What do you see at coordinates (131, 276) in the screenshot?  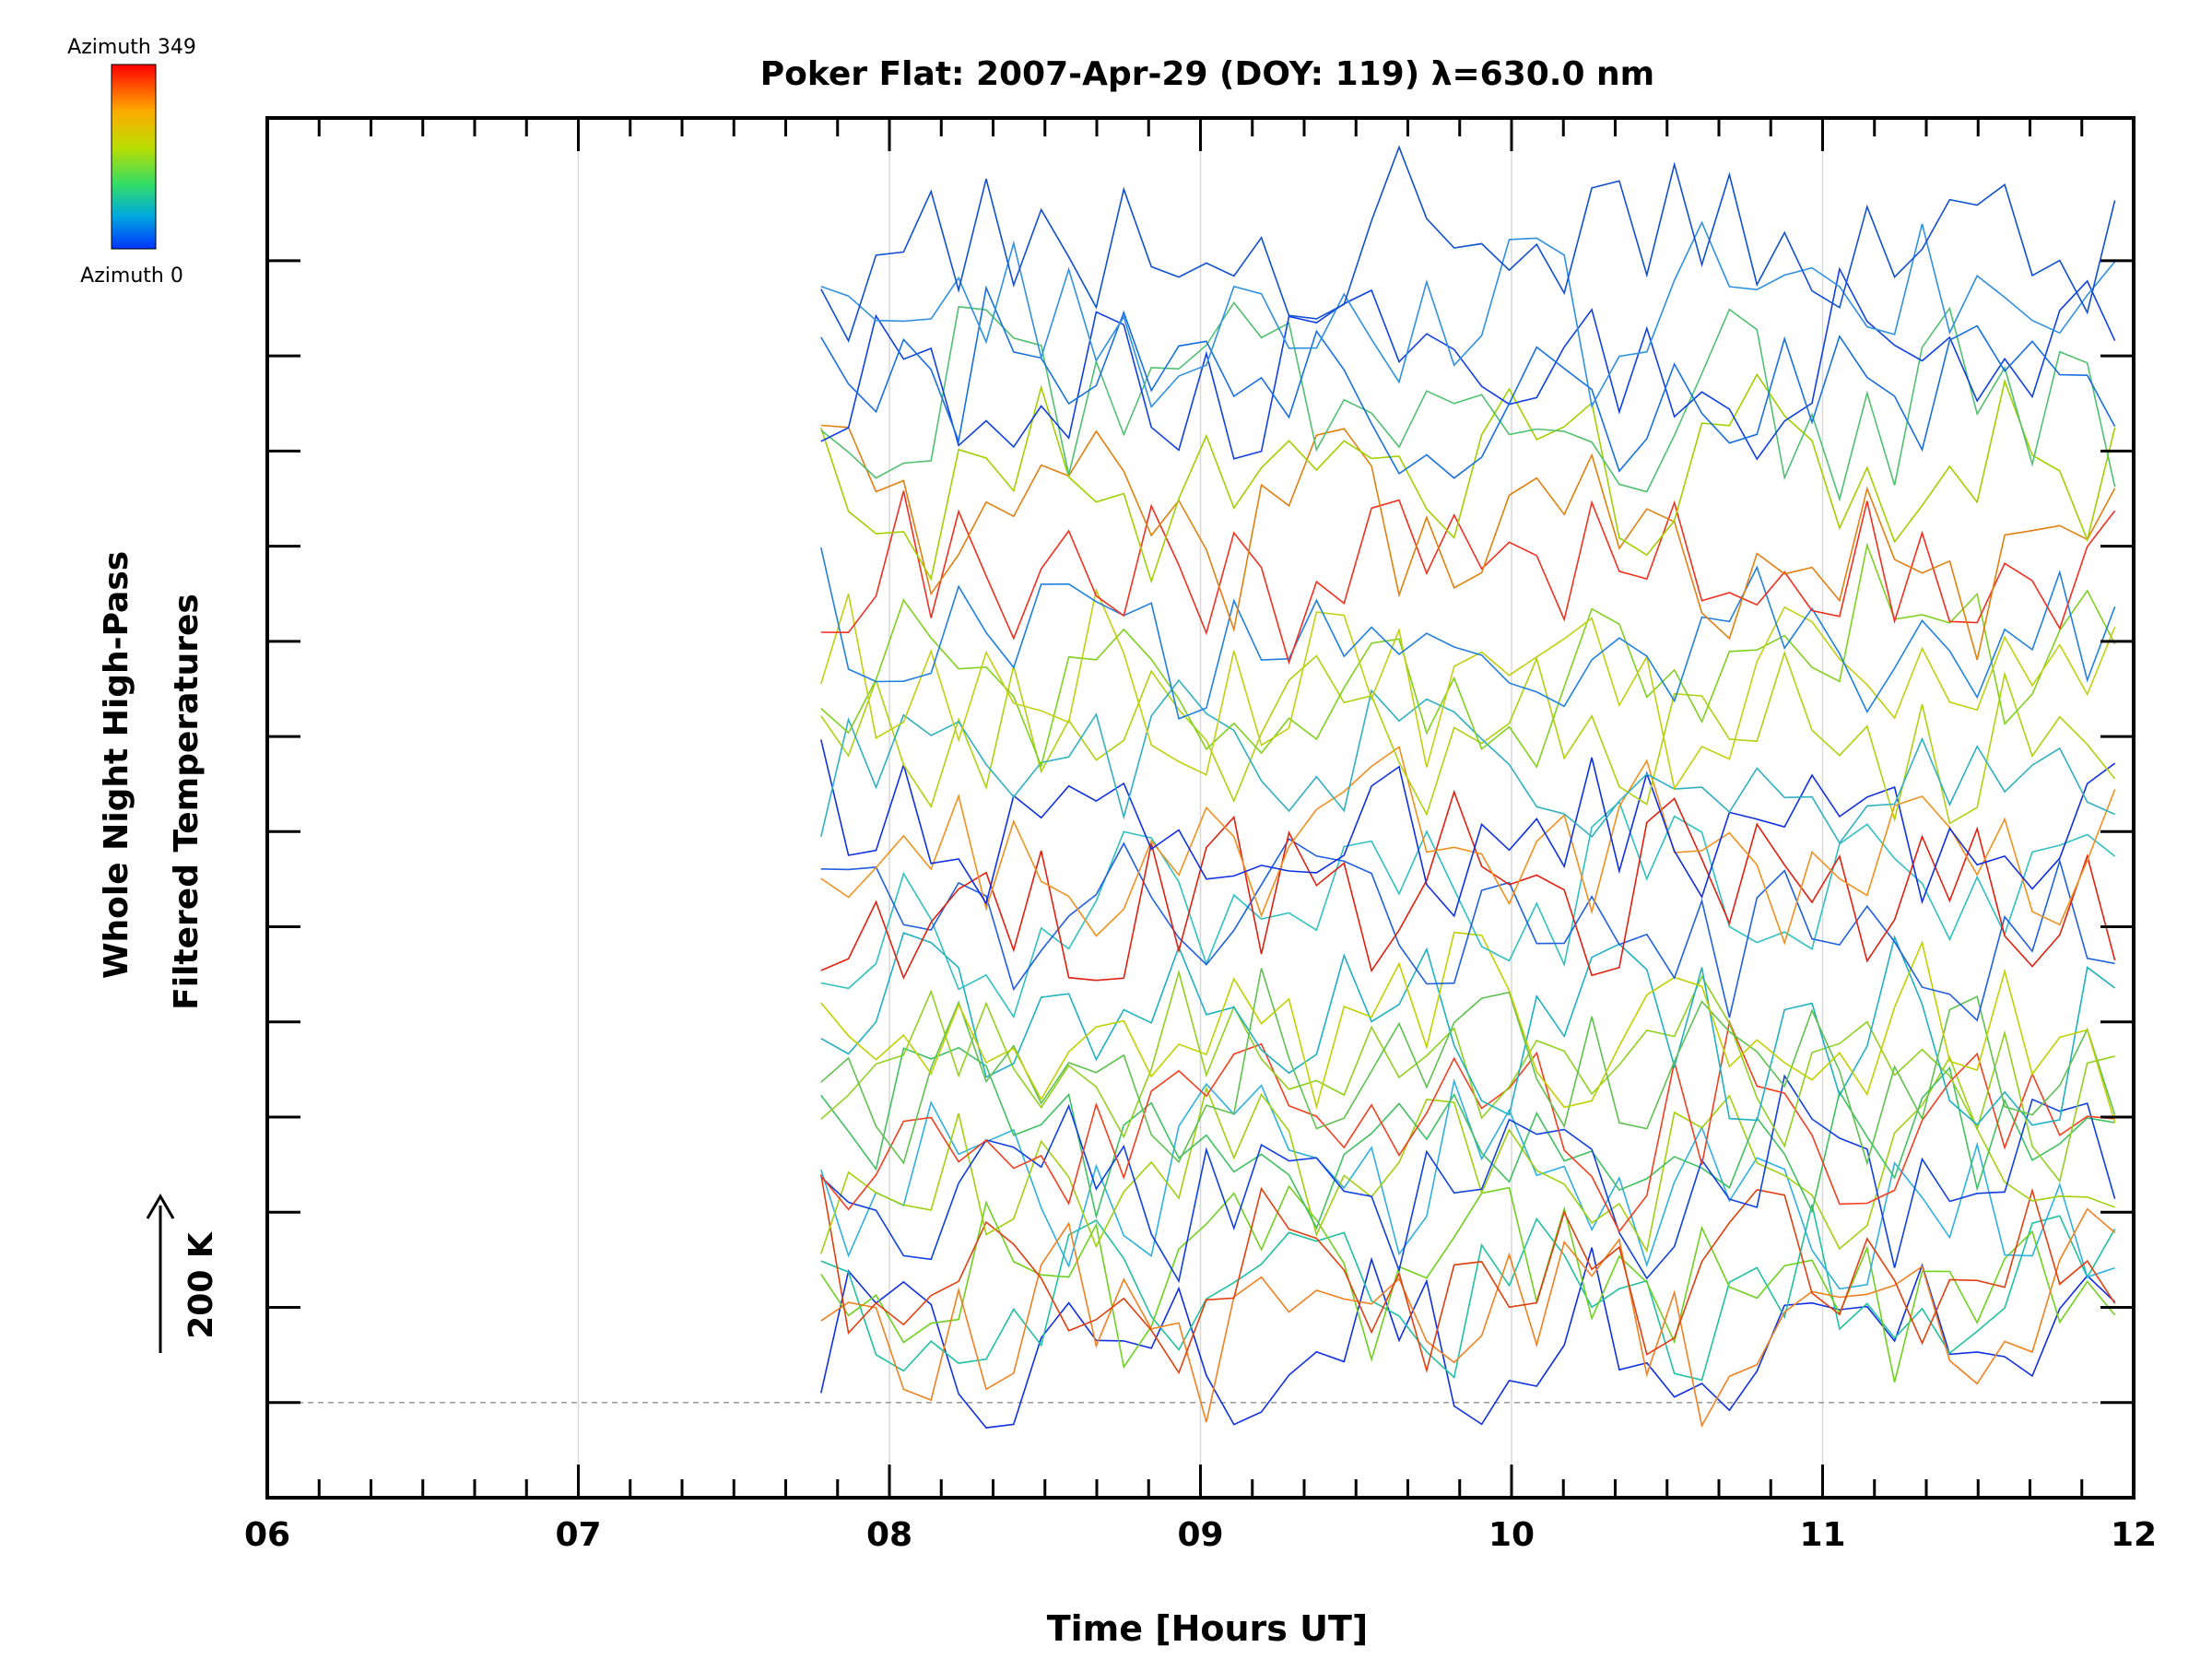 I see `colorbar-bottom-label: Azimuth 0` at bounding box center [131, 276].